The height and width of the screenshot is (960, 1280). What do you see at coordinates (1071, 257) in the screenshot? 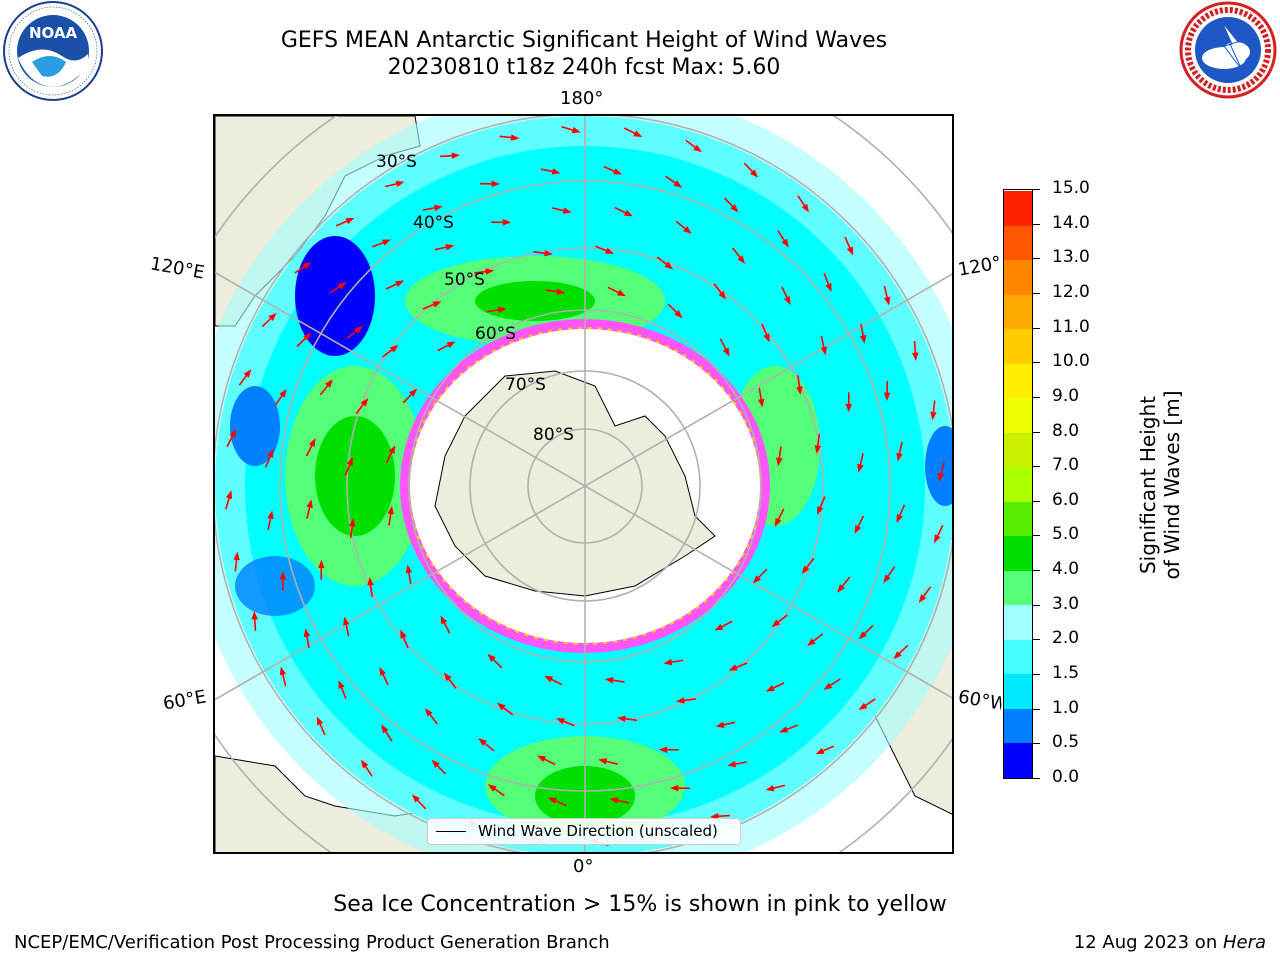
I see `colorbar-tick-label: 13.0` at bounding box center [1071, 257].